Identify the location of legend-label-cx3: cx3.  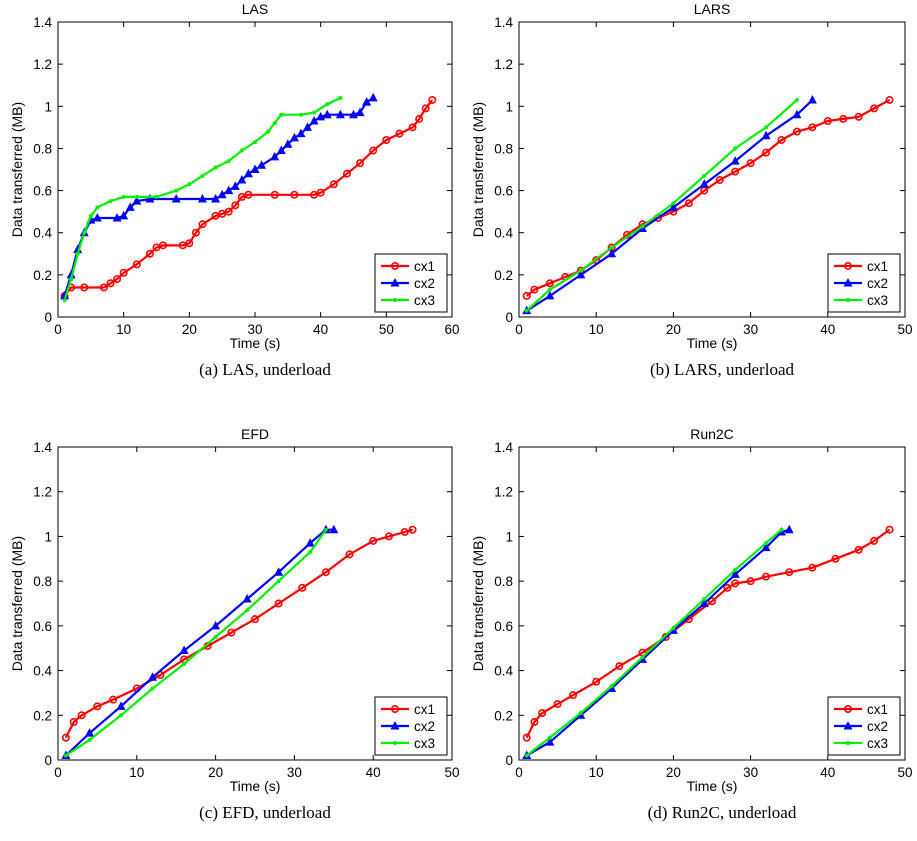
(424, 743).